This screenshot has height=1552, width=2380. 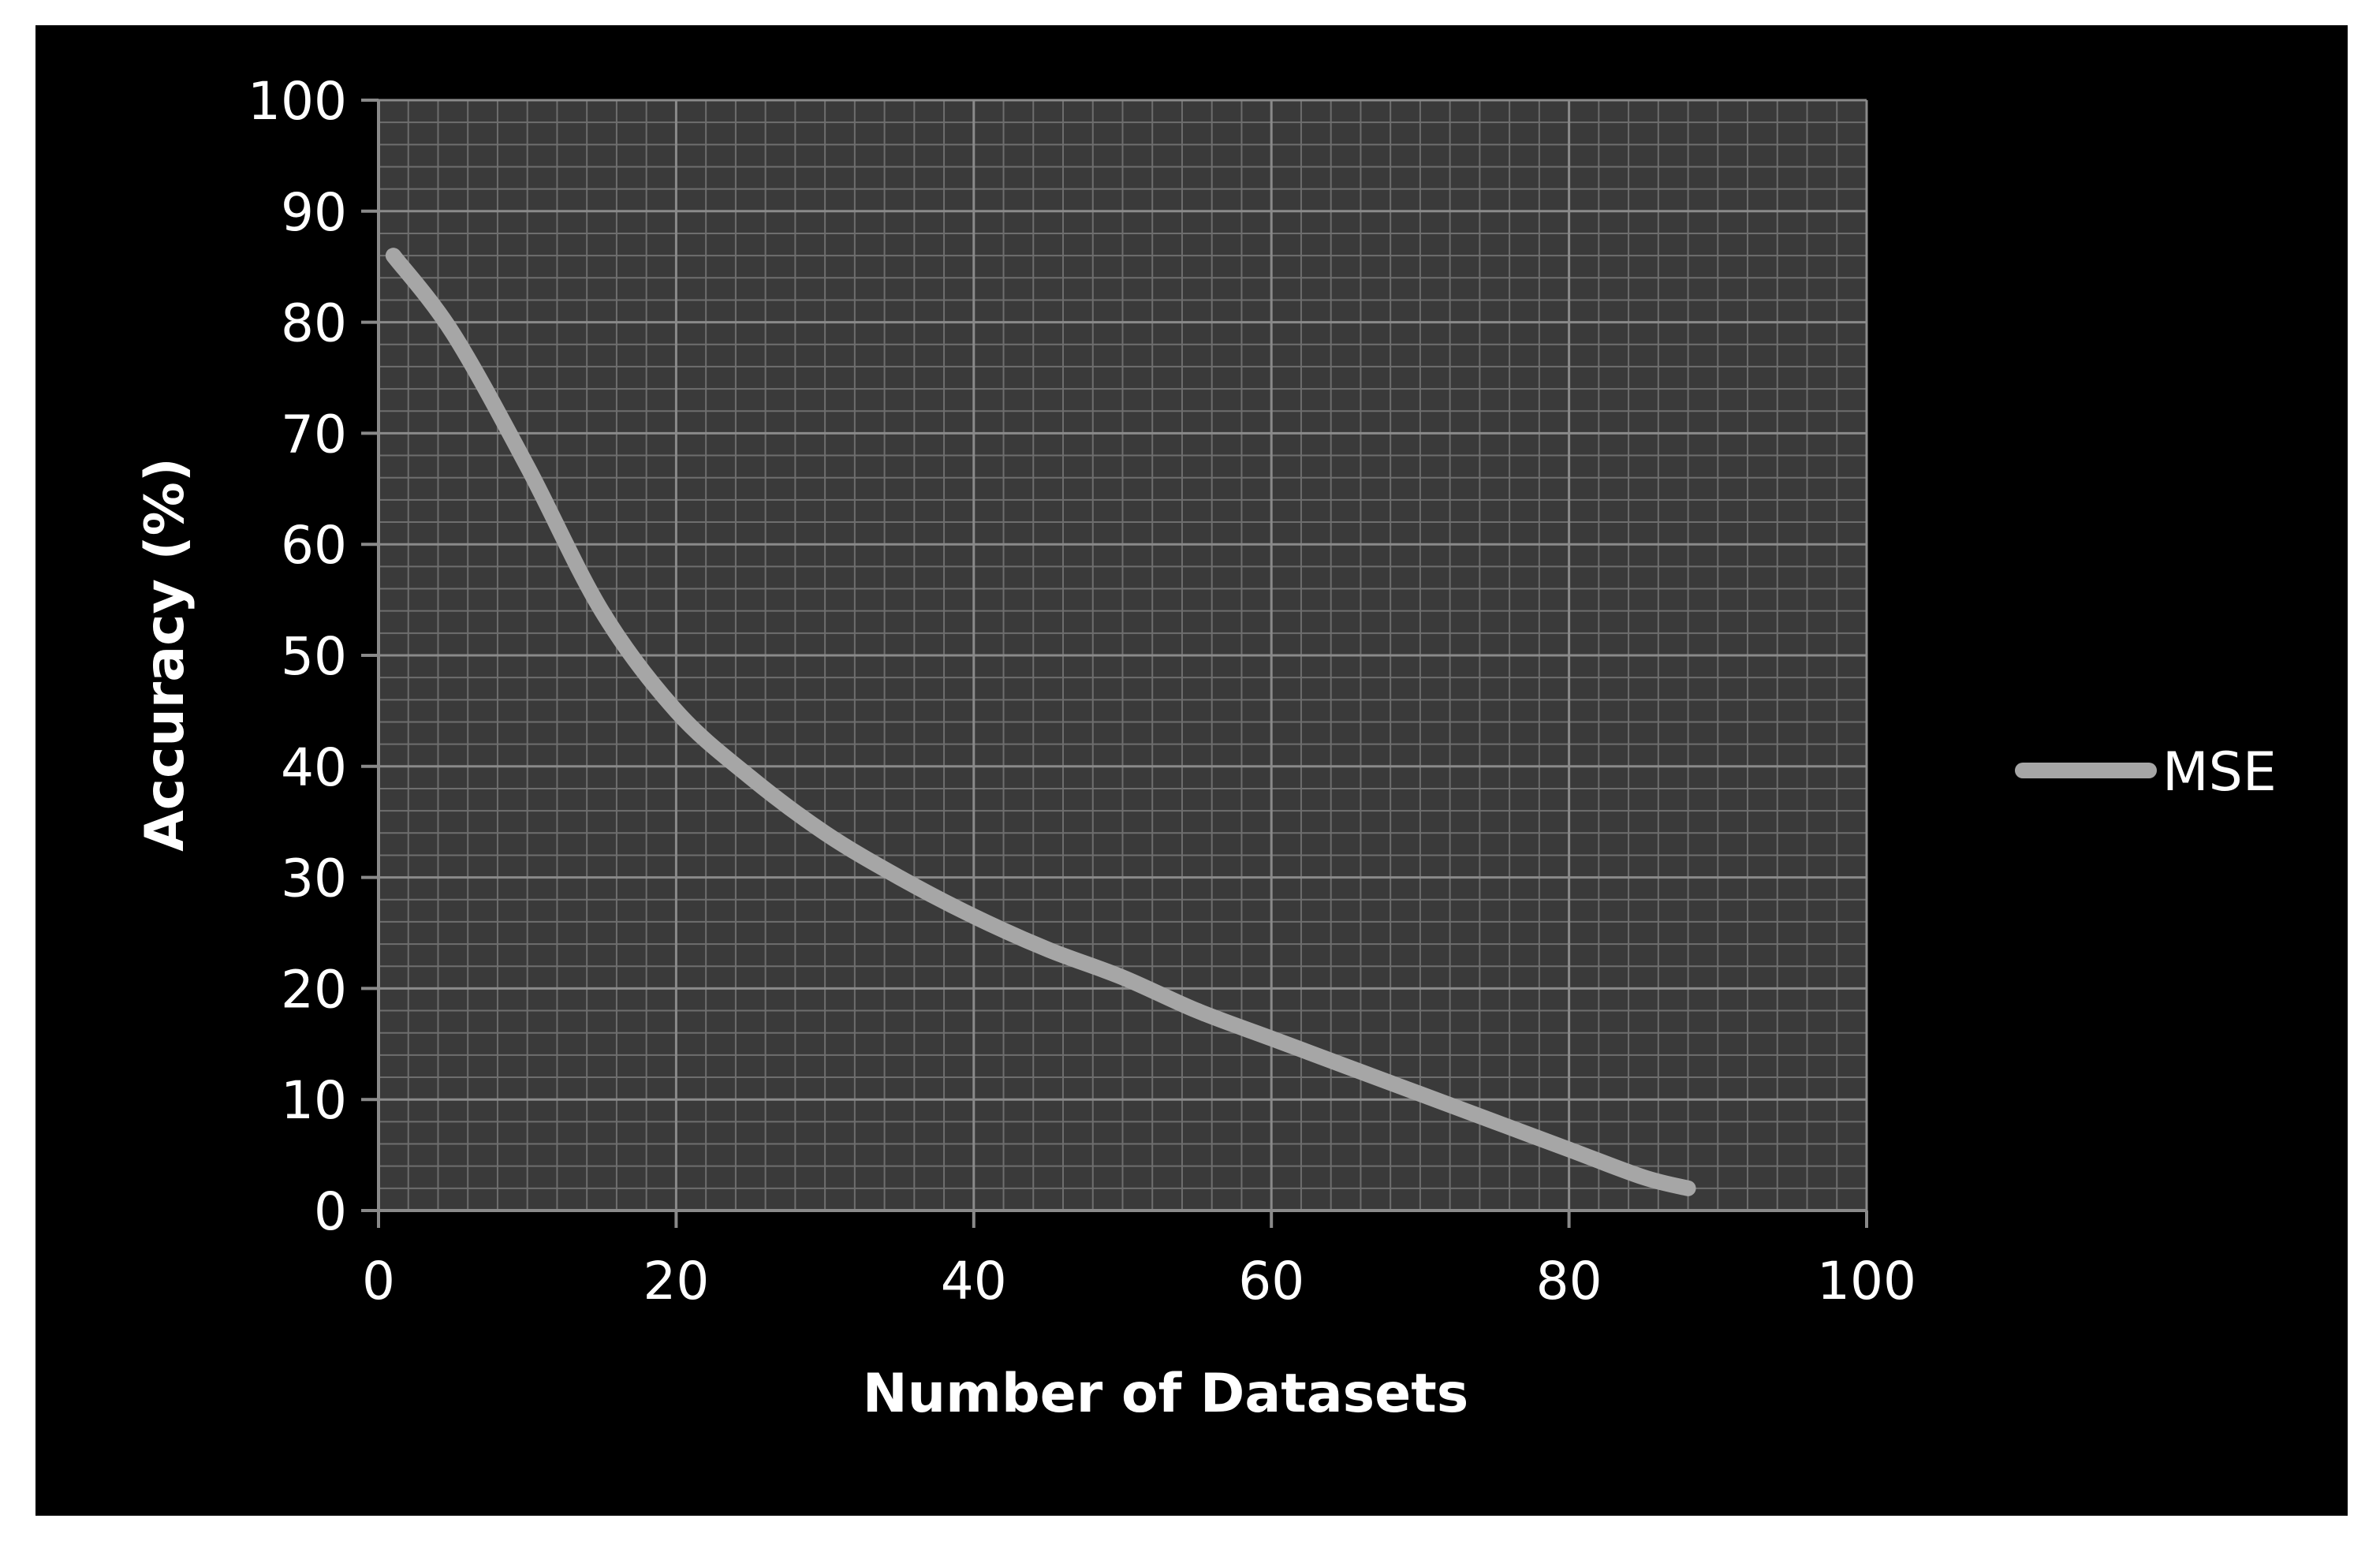 I want to click on y-tick-label: 0, so click(x=330, y=1211).